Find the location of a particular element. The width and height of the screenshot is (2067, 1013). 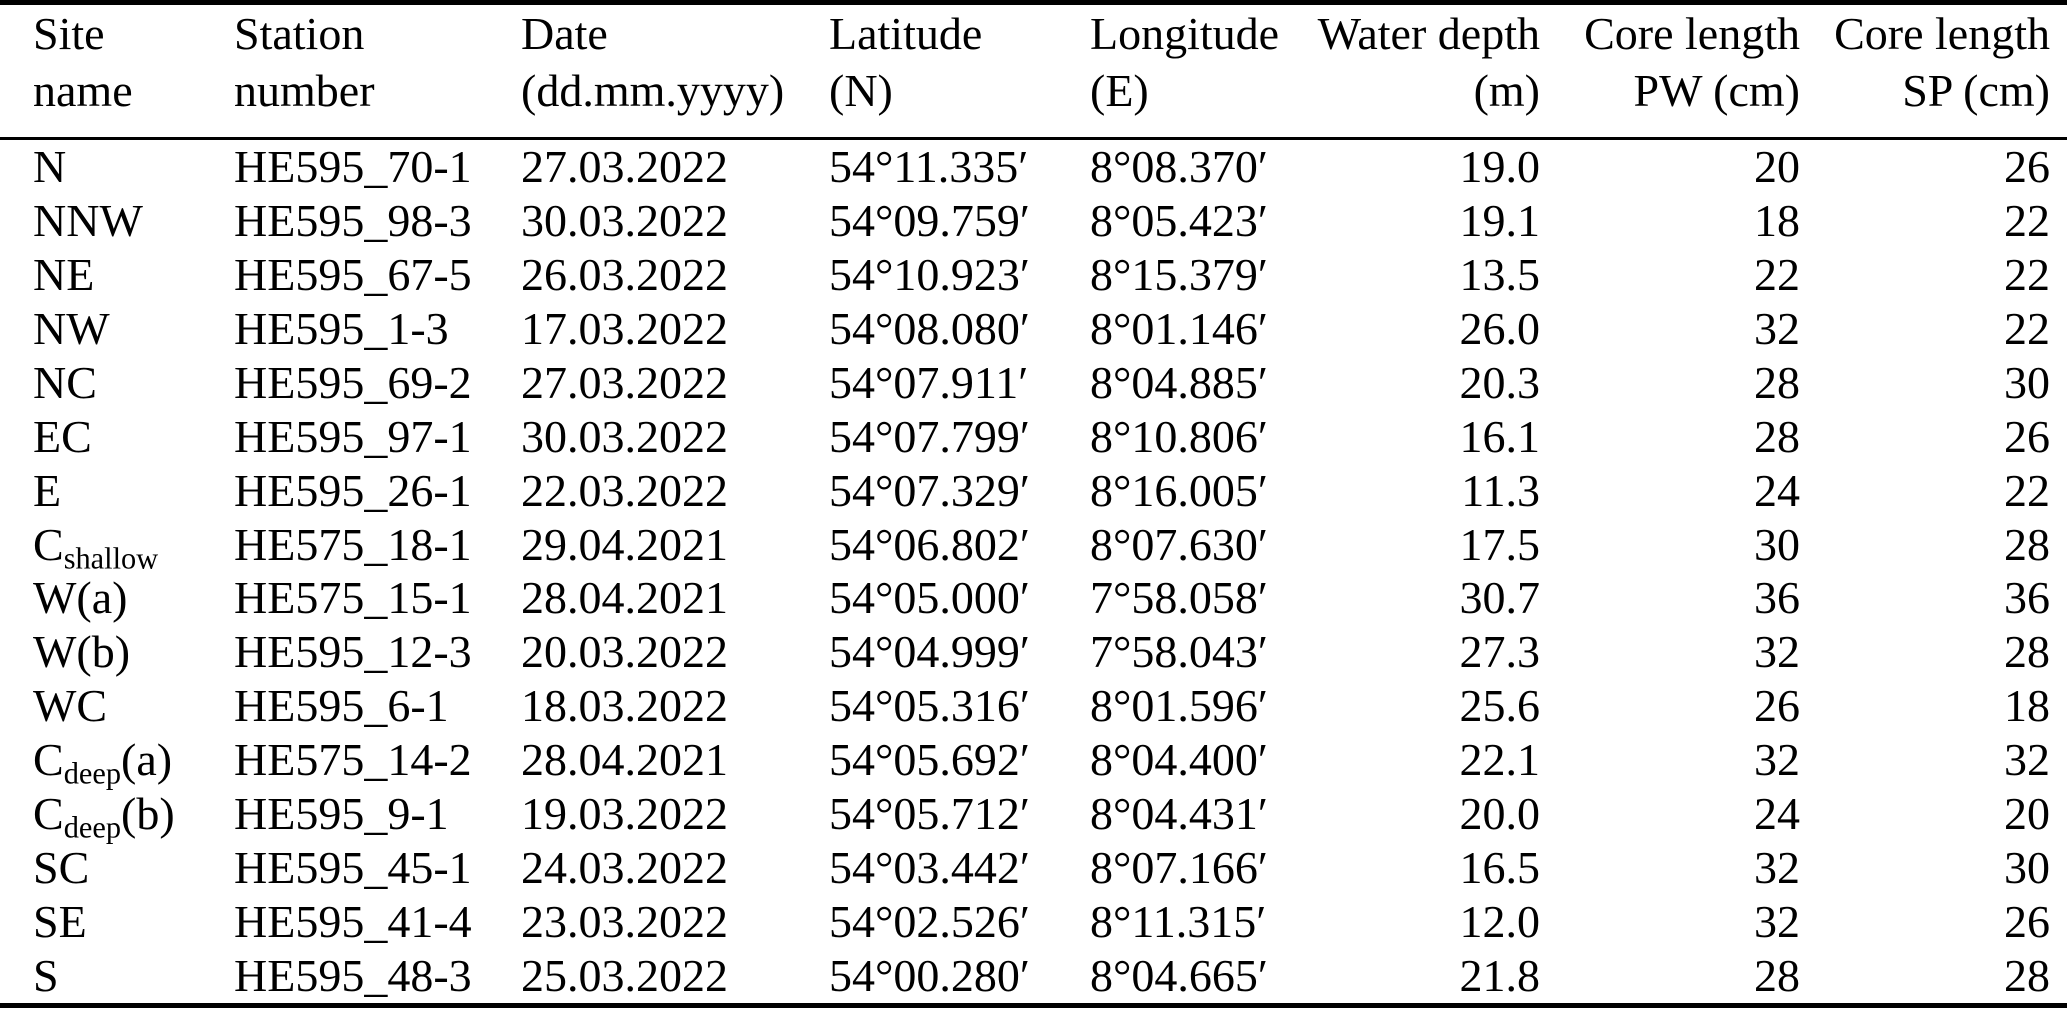

cell-longitude: 8°07.166′ is located at coordinates (1179, 868).